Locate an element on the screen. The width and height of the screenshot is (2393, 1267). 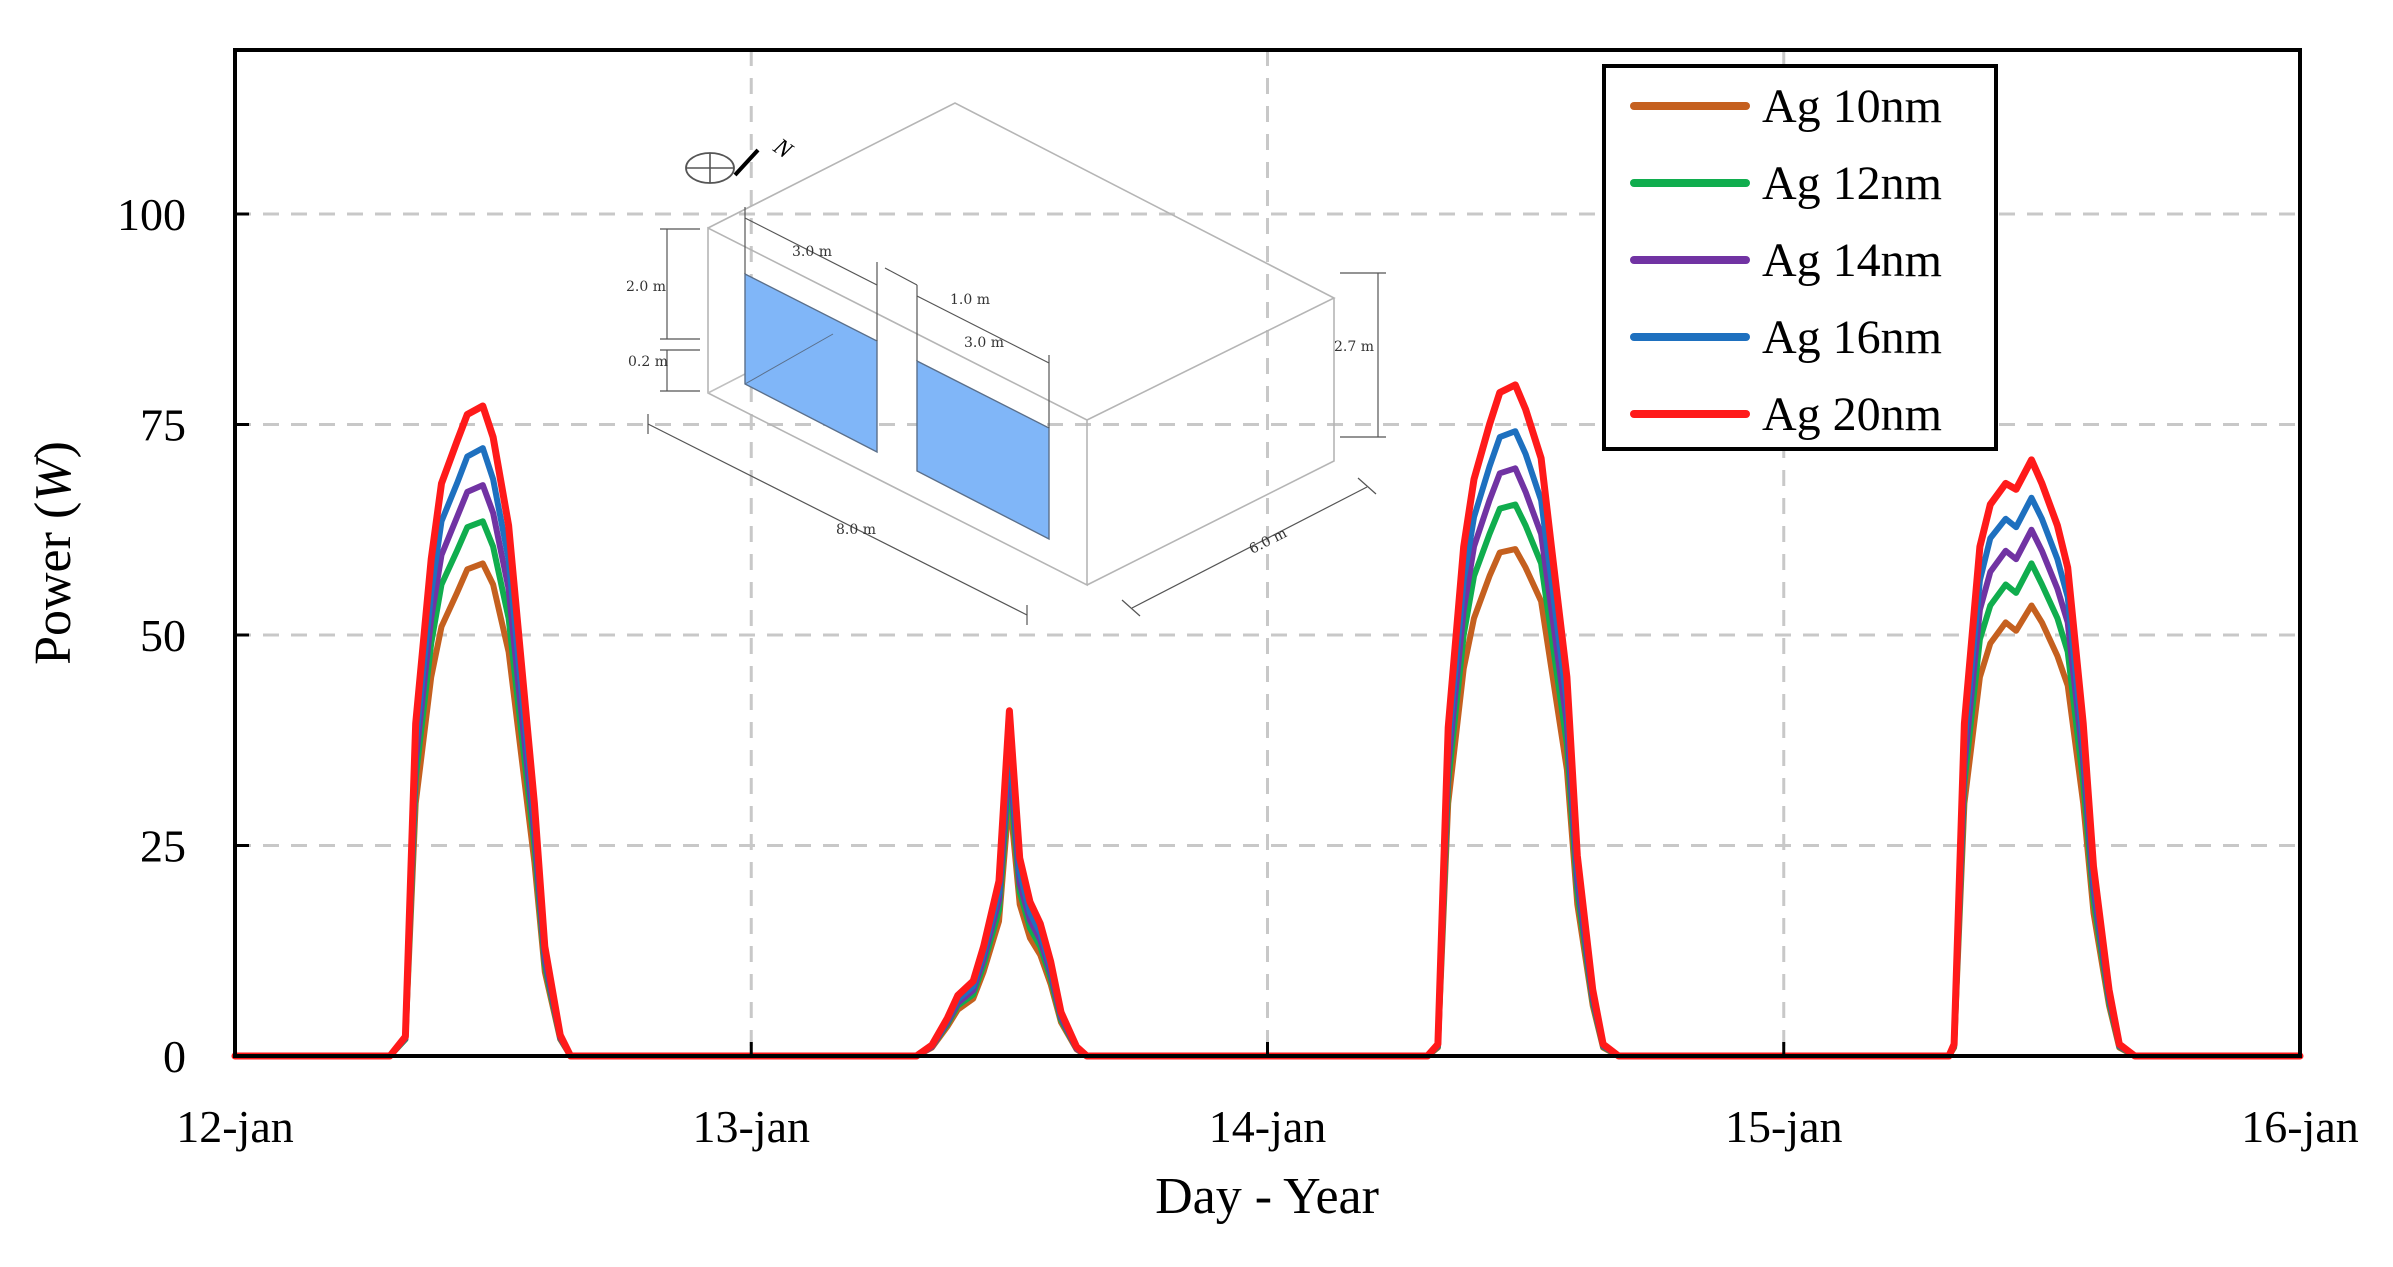
dim-window-gap: 1.0 m is located at coordinates (970, 300).